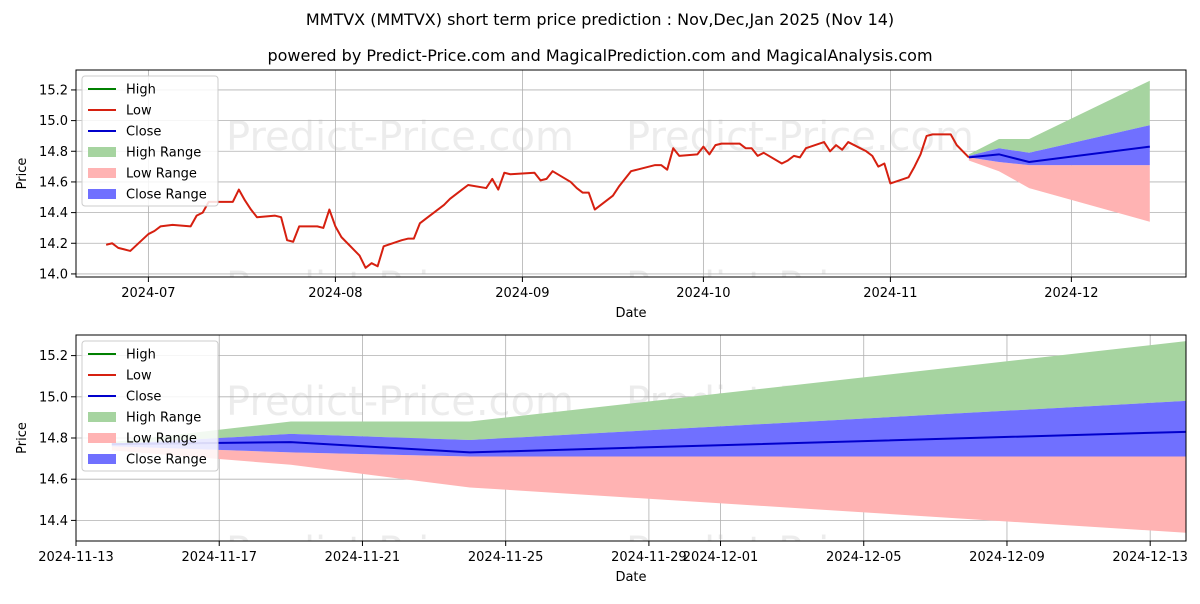 The width and height of the screenshot is (1200, 604). What do you see at coordinates (1007, 557) in the screenshot?
I see `x-tick-label: 2024-12-09` at bounding box center [1007, 557].